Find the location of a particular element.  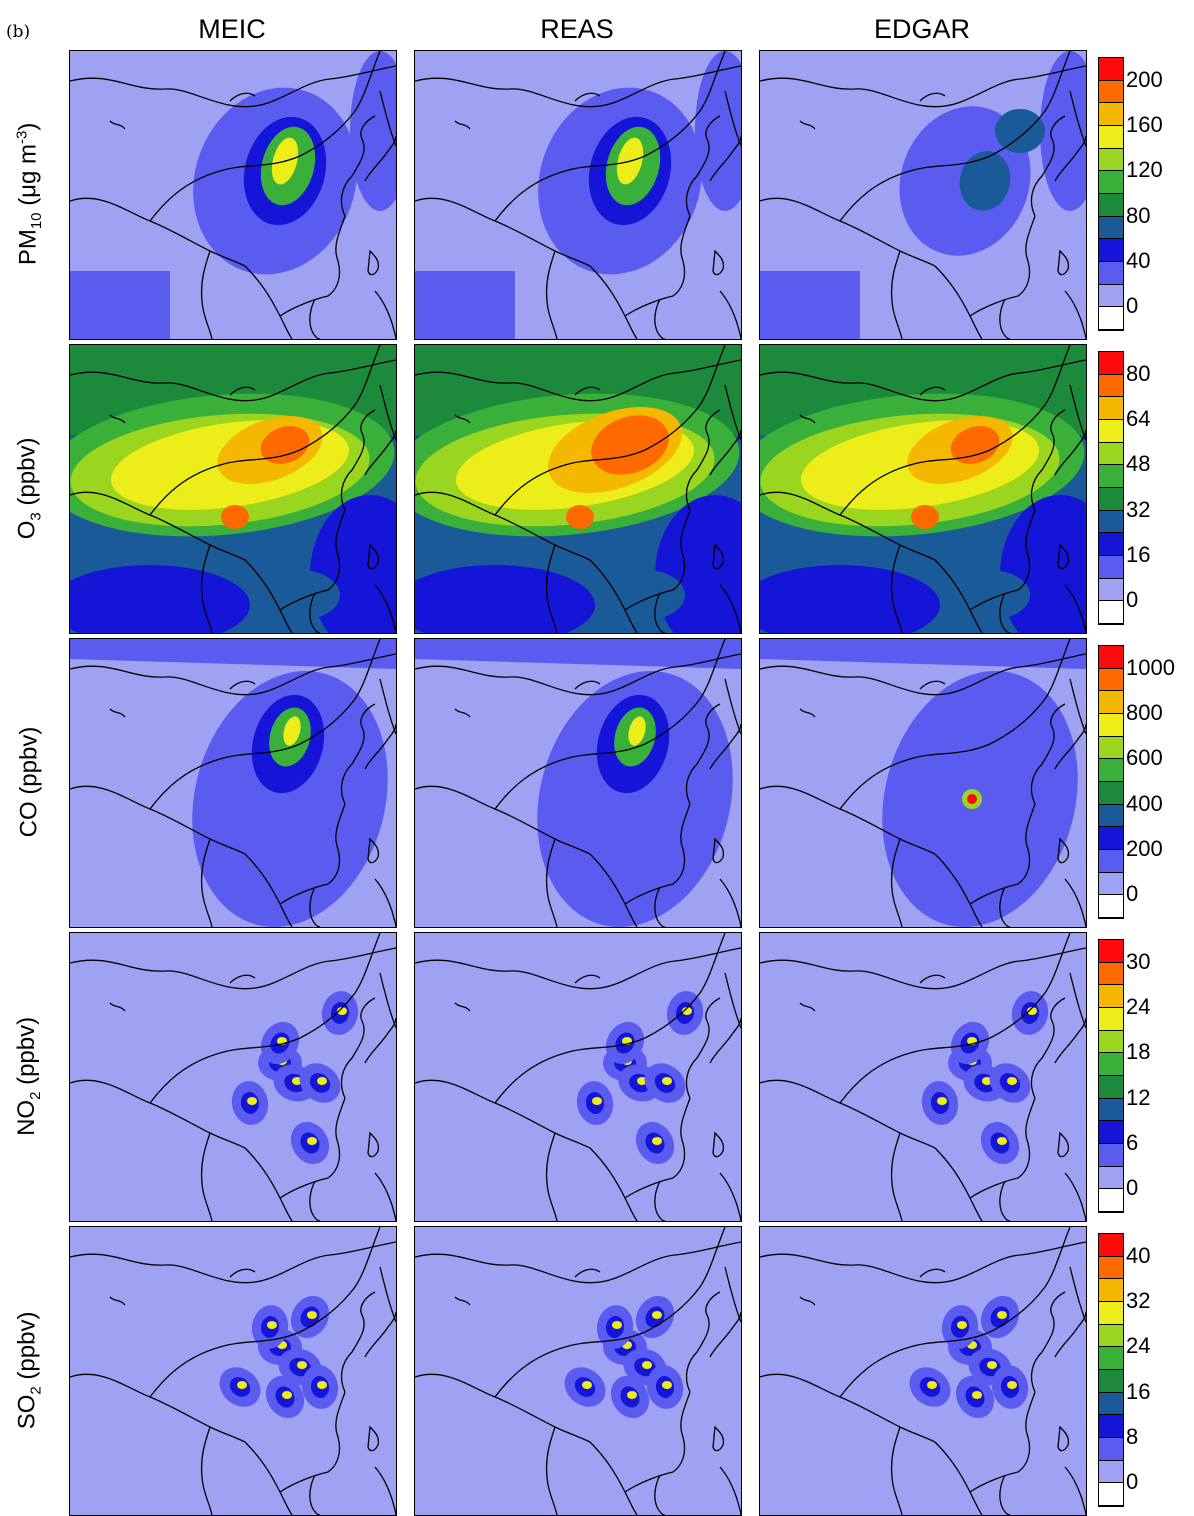

species-name: SO is located at coordinates (27, 1411).